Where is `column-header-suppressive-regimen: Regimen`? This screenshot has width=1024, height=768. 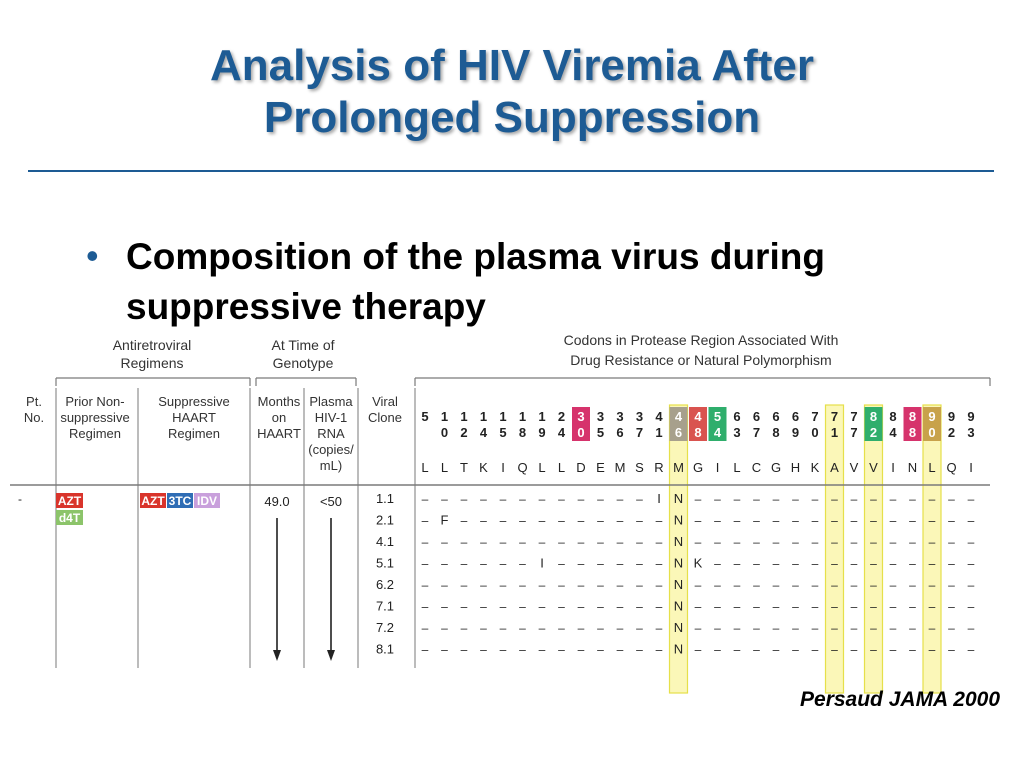
column-header-suppressive-regimen: Regimen is located at coordinates (194, 433).